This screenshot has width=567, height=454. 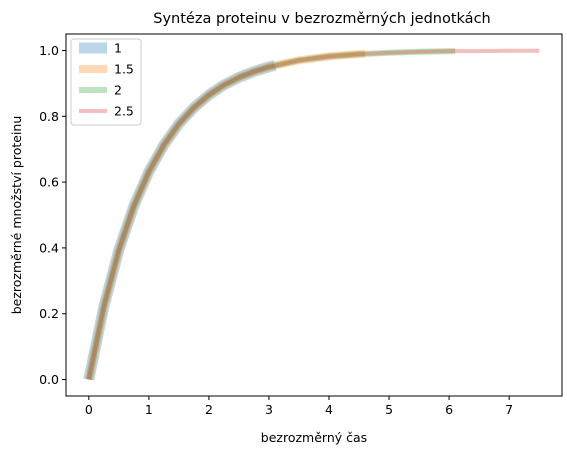 What do you see at coordinates (124, 111) in the screenshot?
I see `legend-label-2.5: 2.5` at bounding box center [124, 111].